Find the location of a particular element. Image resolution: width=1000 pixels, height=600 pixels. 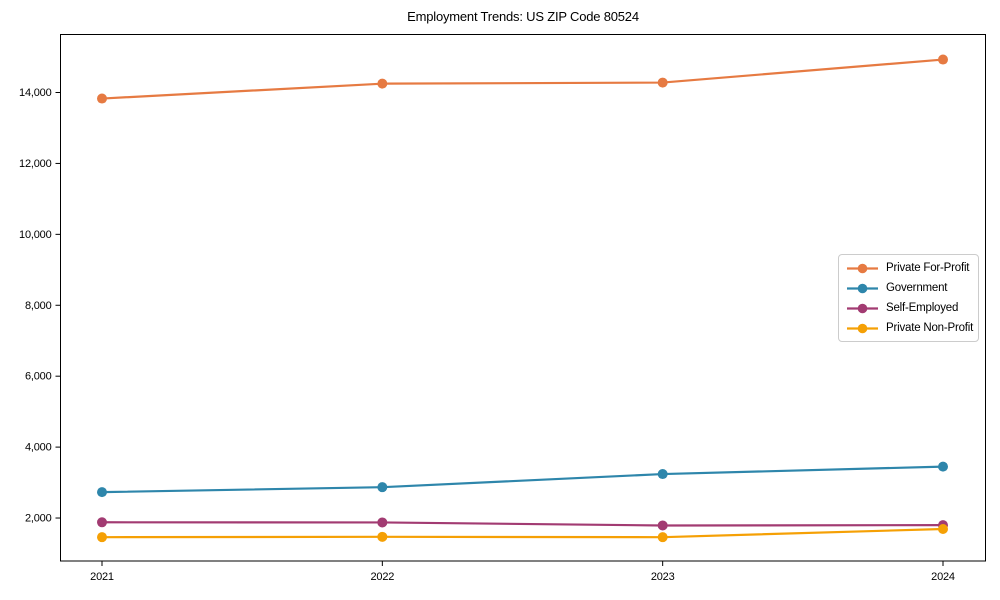

y-axis-tick-label: 8,000 is located at coordinates (38, 306).